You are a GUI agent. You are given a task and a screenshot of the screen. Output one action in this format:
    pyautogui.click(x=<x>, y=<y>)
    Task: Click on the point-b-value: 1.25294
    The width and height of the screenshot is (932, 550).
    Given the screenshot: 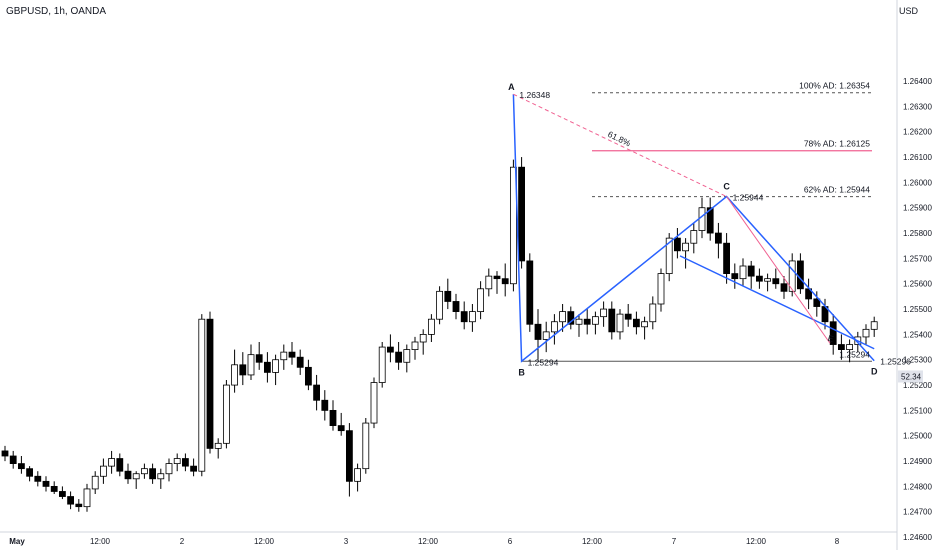 What is the action you would take?
    pyautogui.click(x=543, y=362)
    